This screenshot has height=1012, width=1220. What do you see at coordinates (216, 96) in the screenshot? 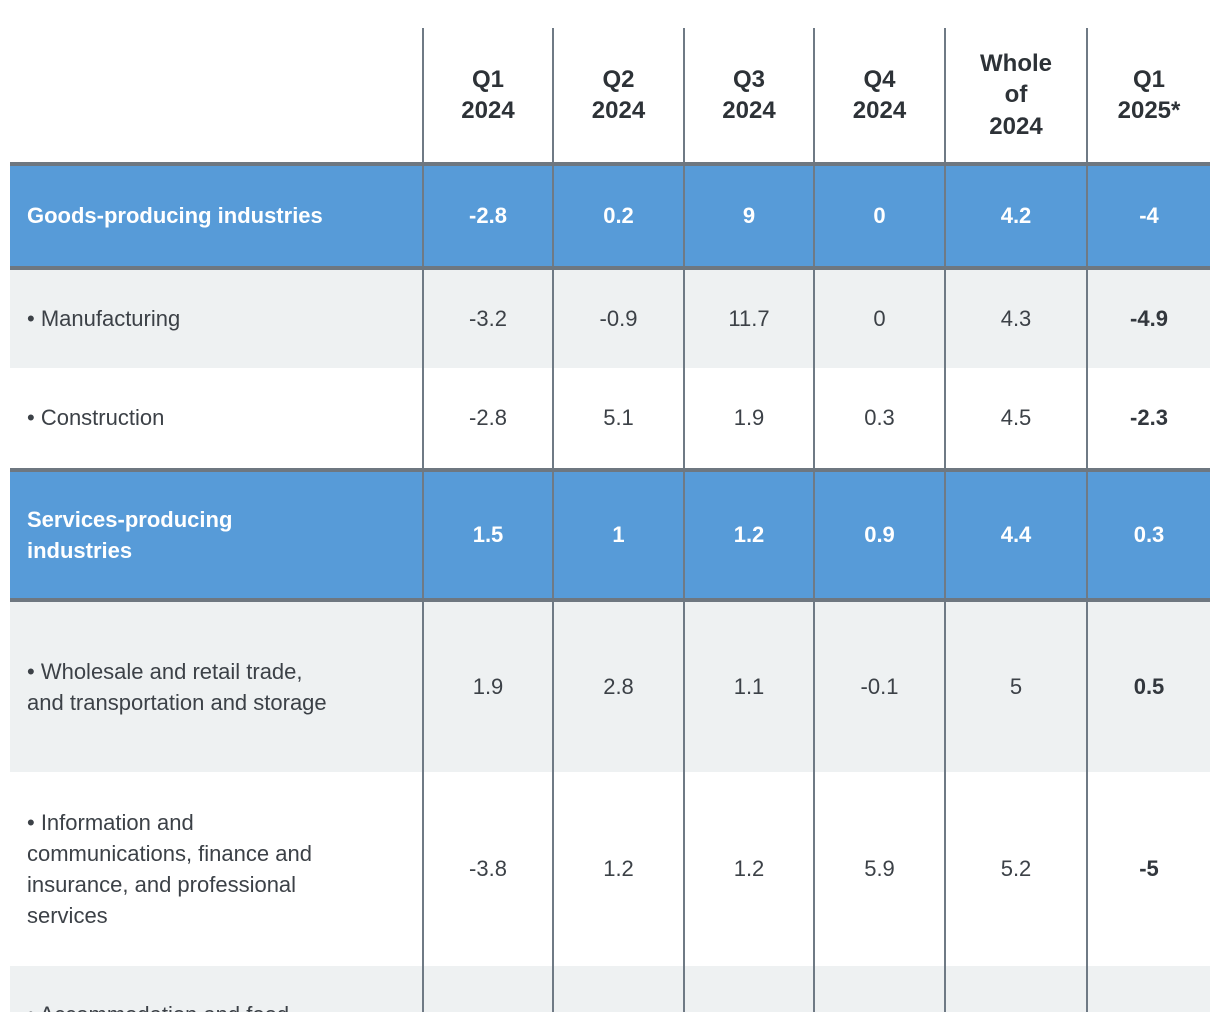
I see `corner-cell` at bounding box center [216, 96].